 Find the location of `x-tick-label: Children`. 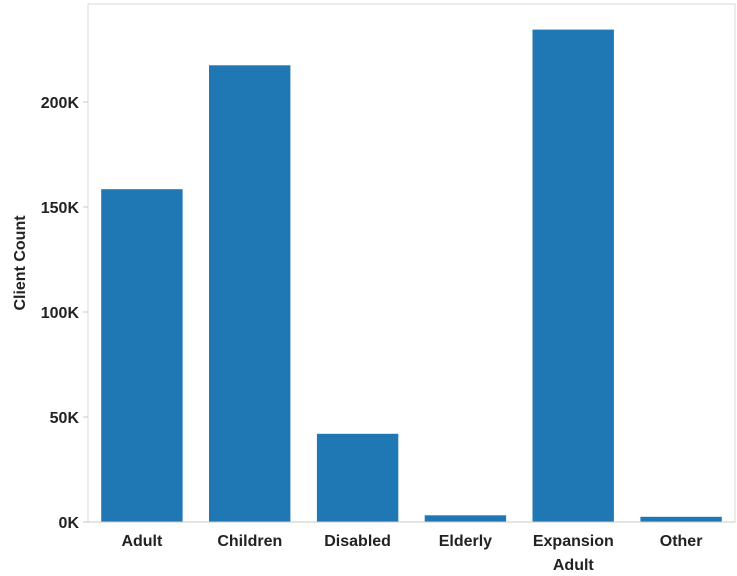

x-tick-label: Children is located at coordinates (249, 541).